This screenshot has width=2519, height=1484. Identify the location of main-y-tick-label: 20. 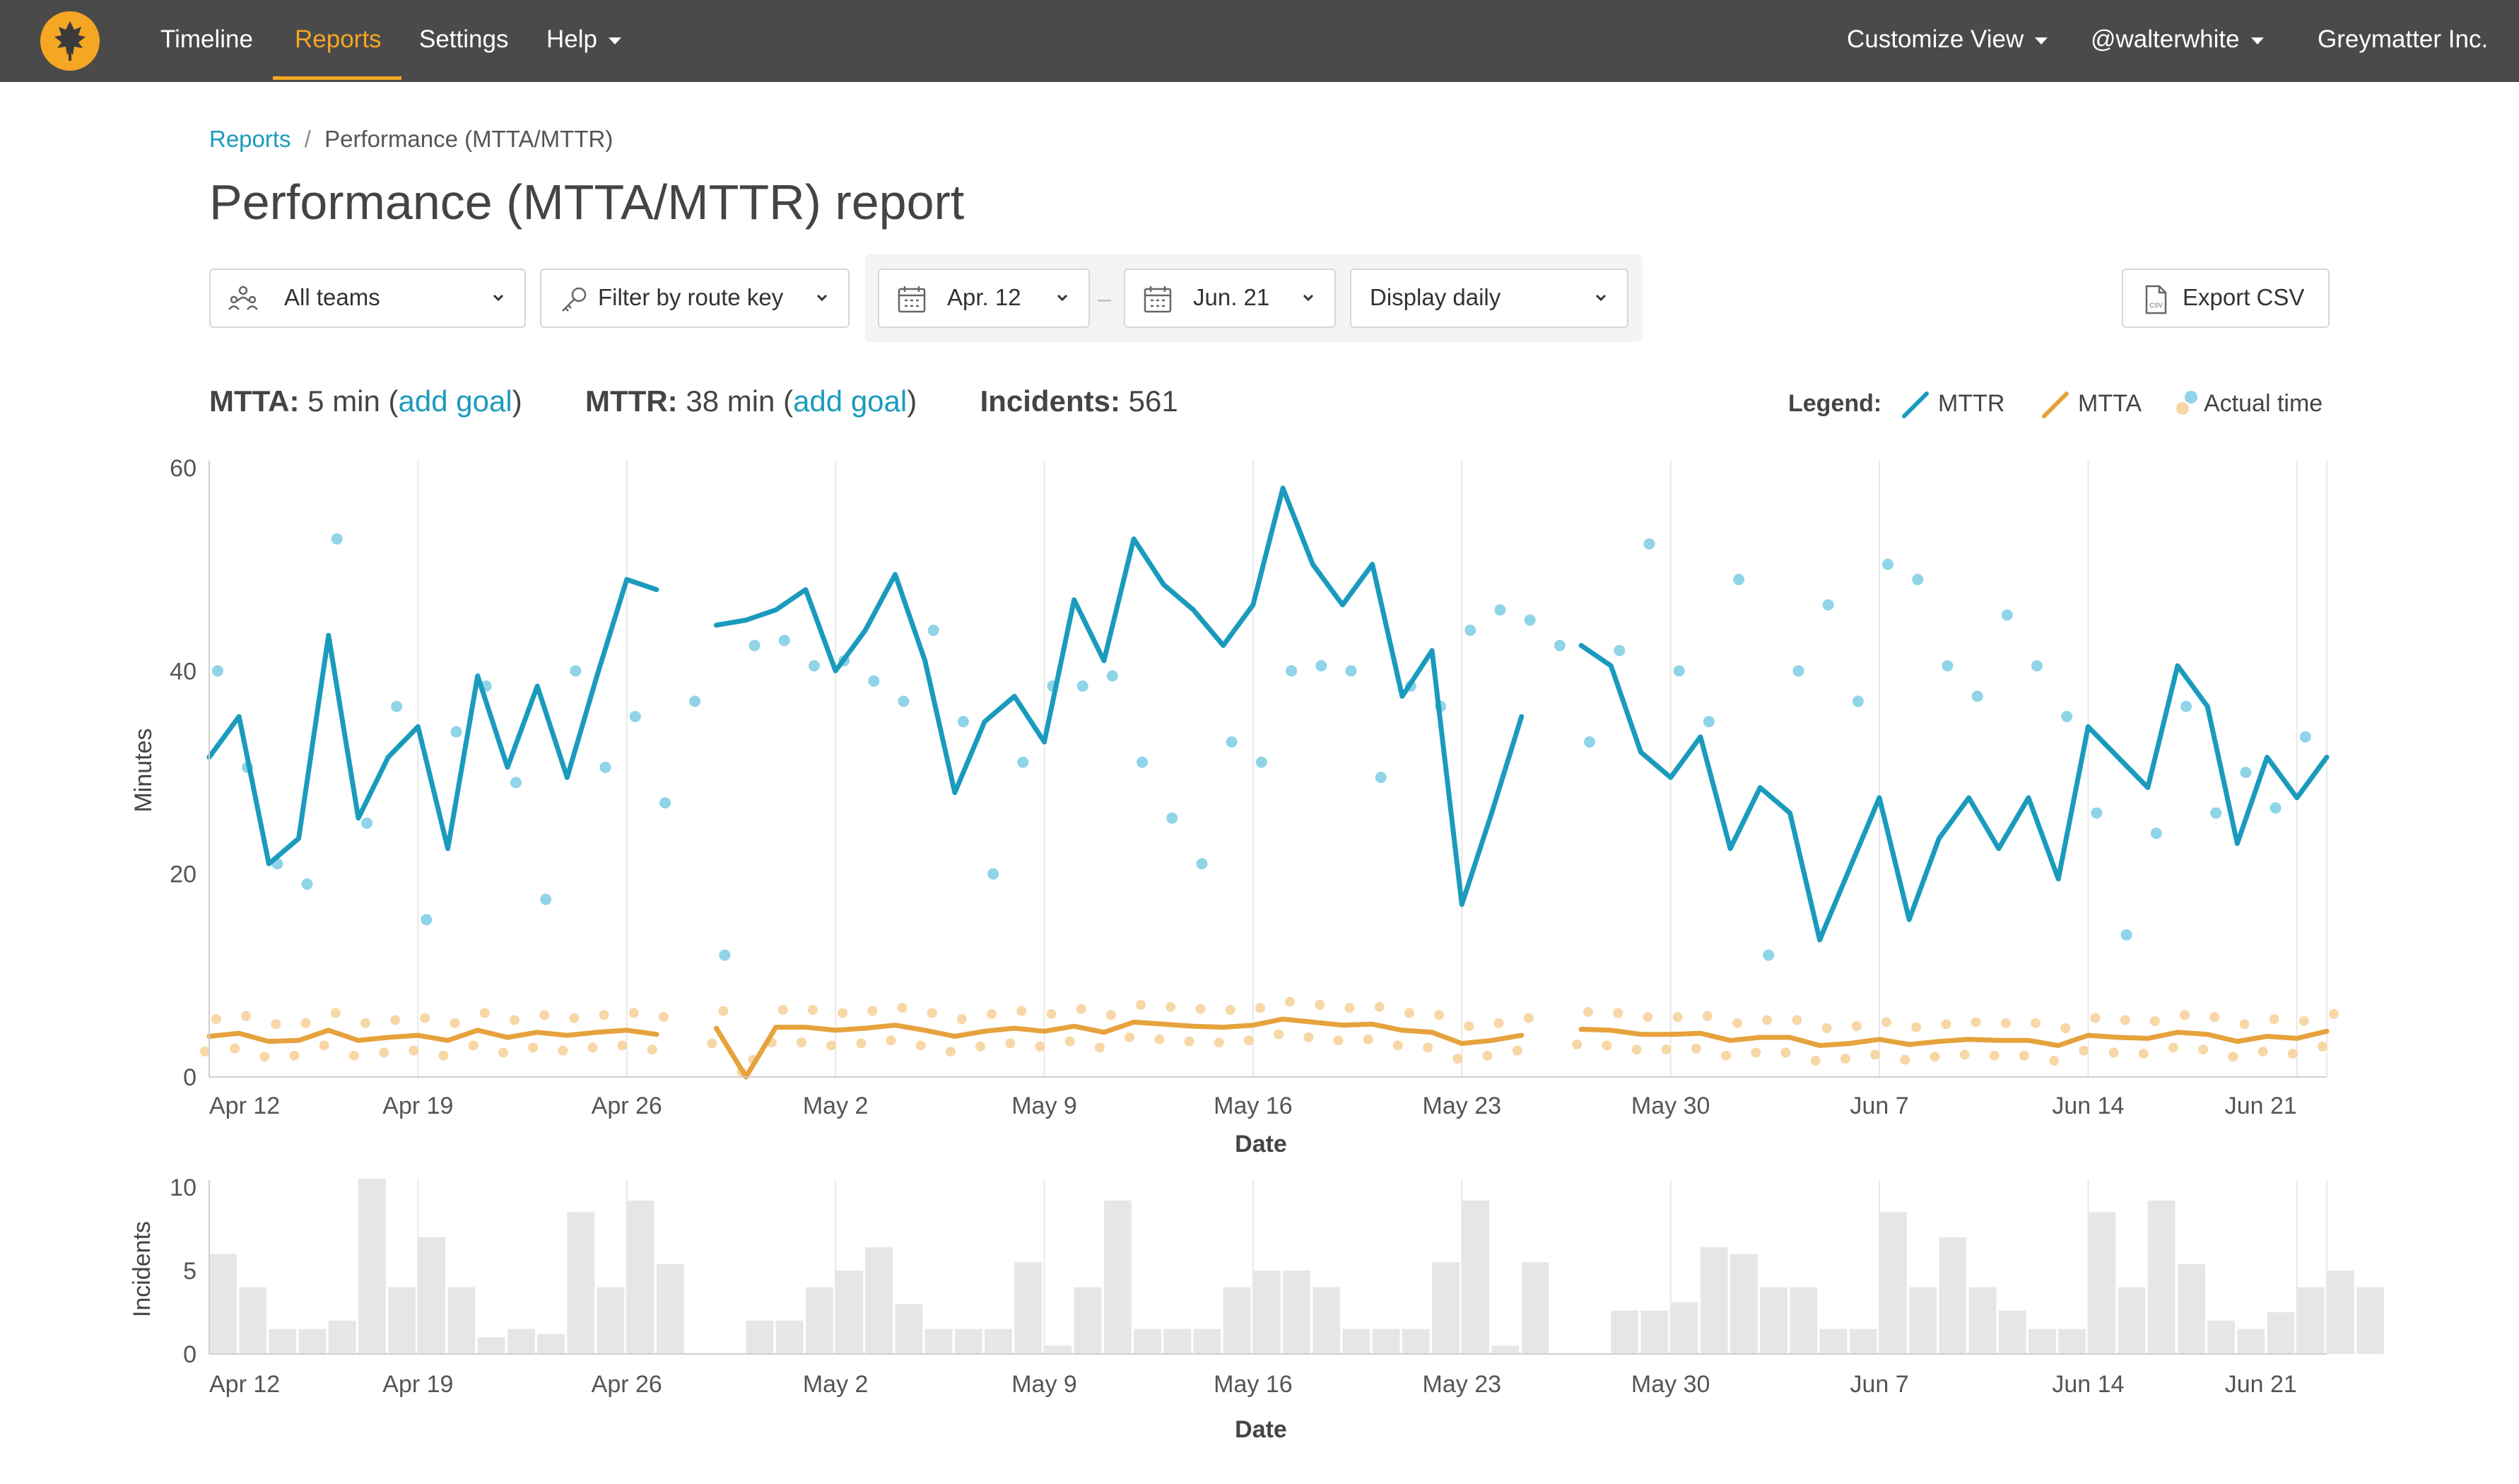
(183, 874).